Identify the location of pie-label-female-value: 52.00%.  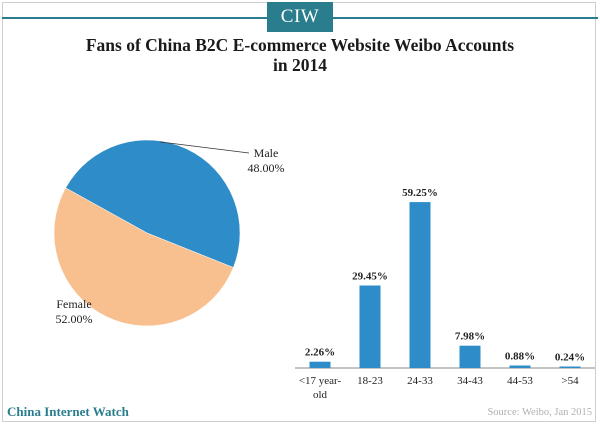
(74, 319).